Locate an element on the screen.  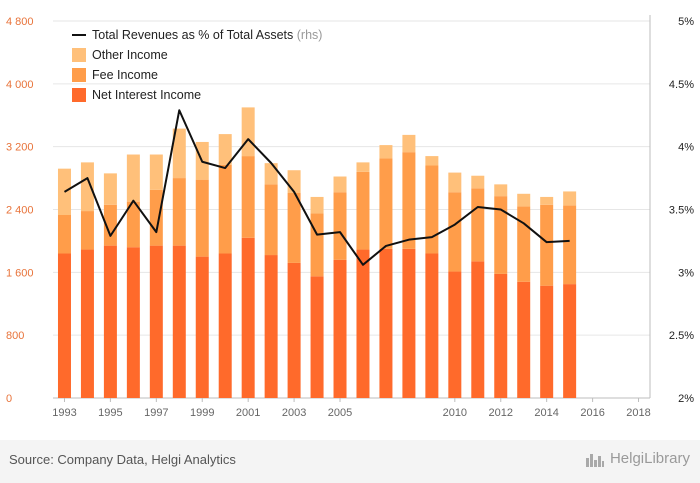
legend-label-text: Other Income is located at coordinates (130, 55).